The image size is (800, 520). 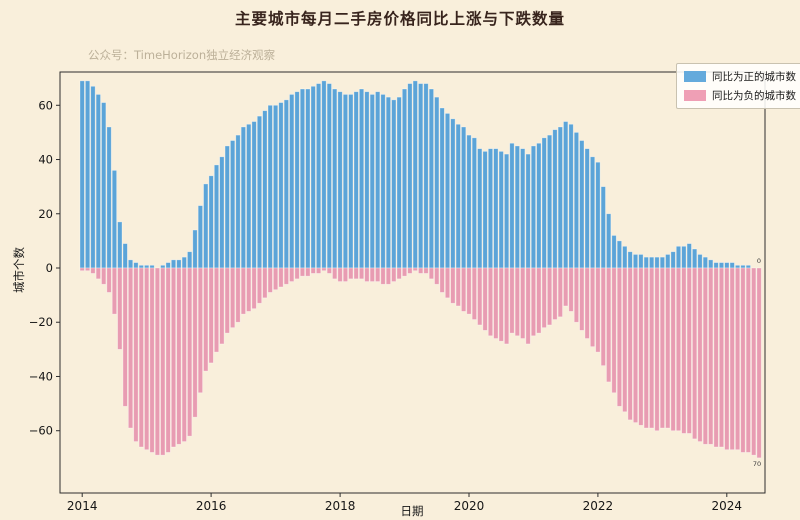 I want to click on x-tick-label: 2020, so click(x=469, y=506).